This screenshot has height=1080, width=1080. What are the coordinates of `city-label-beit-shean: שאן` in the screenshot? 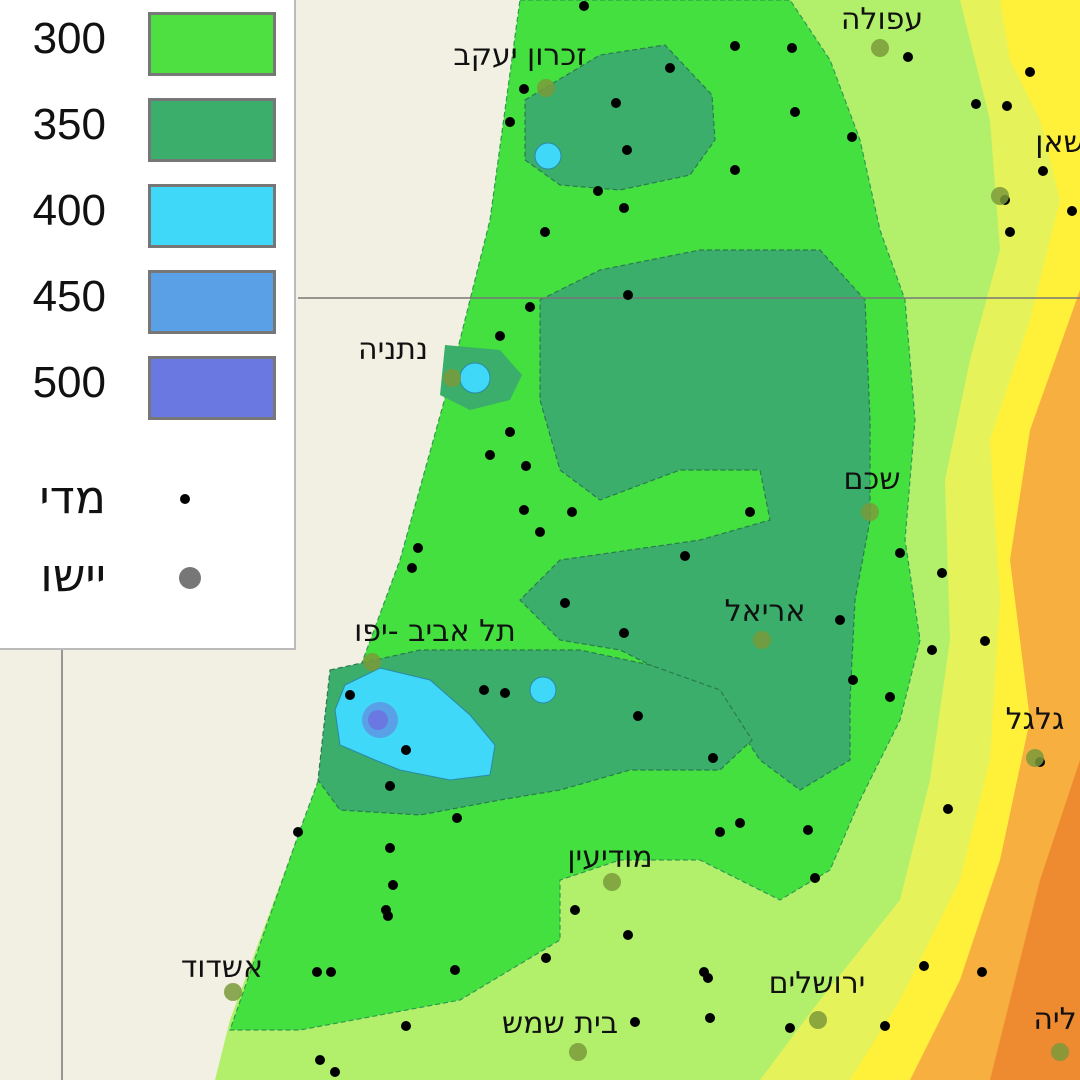 It's located at (1057, 142).